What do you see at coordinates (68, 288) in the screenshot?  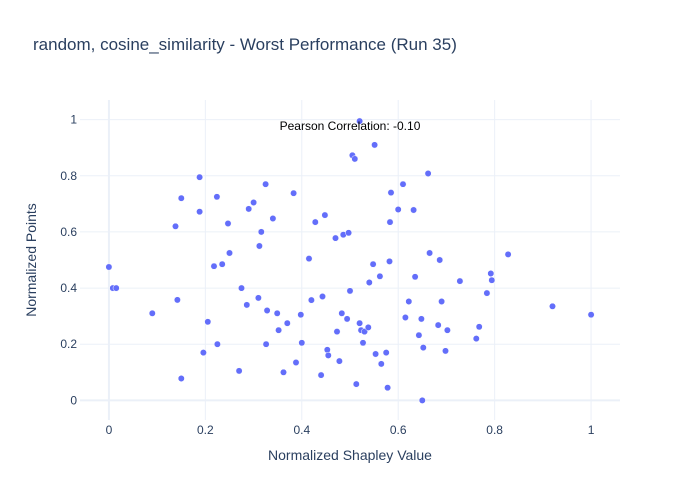 I see `y-tick-label: 0.4` at bounding box center [68, 288].